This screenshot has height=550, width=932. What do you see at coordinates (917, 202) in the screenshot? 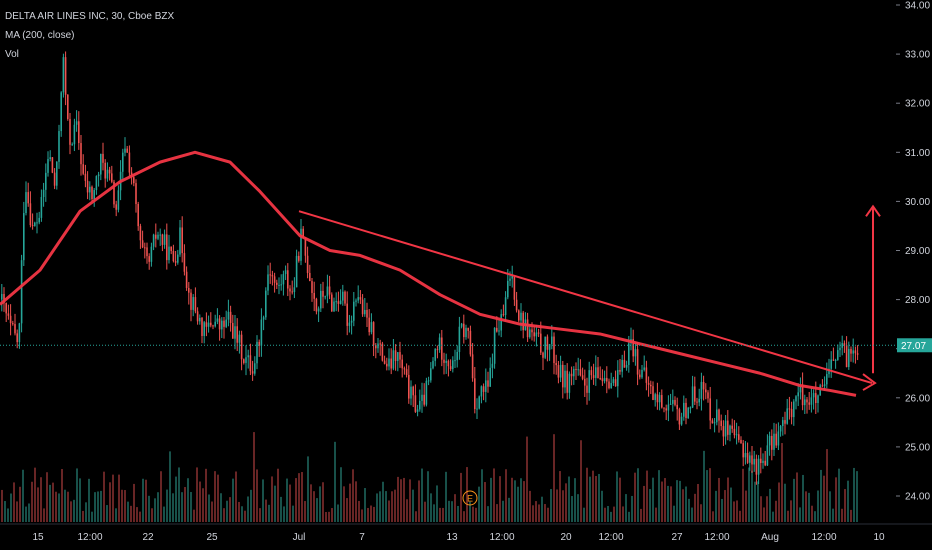
I see `price-tick-label: 30.00` at bounding box center [917, 202].